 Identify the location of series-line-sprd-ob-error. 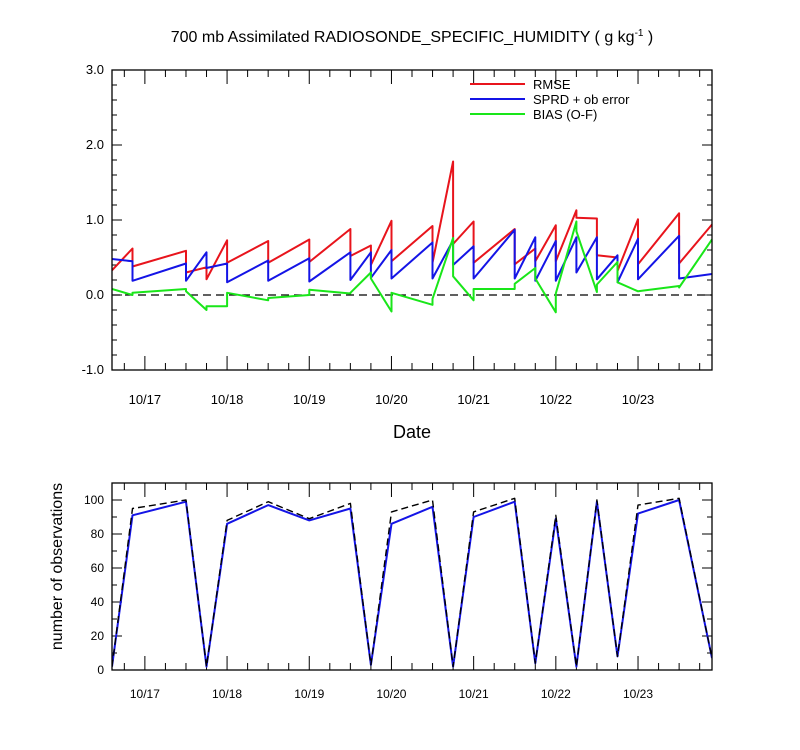
(412, 256).